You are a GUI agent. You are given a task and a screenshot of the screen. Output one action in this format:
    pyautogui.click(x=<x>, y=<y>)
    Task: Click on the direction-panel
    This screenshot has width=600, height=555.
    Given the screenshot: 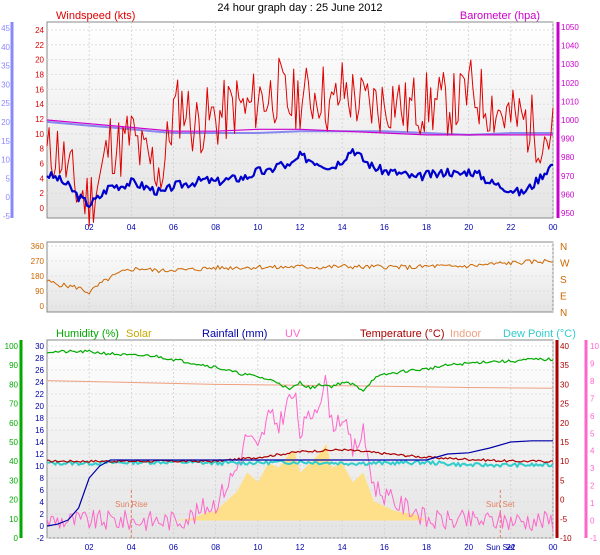 What is the action you would take?
    pyautogui.click(x=300, y=277)
    